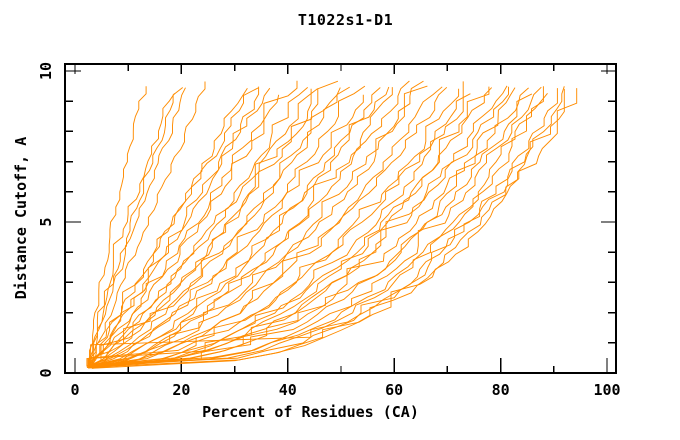 This screenshot has width=680, height=440. Describe the element at coordinates (287, 390) in the screenshot. I see `x-tick-label: 40` at that location.